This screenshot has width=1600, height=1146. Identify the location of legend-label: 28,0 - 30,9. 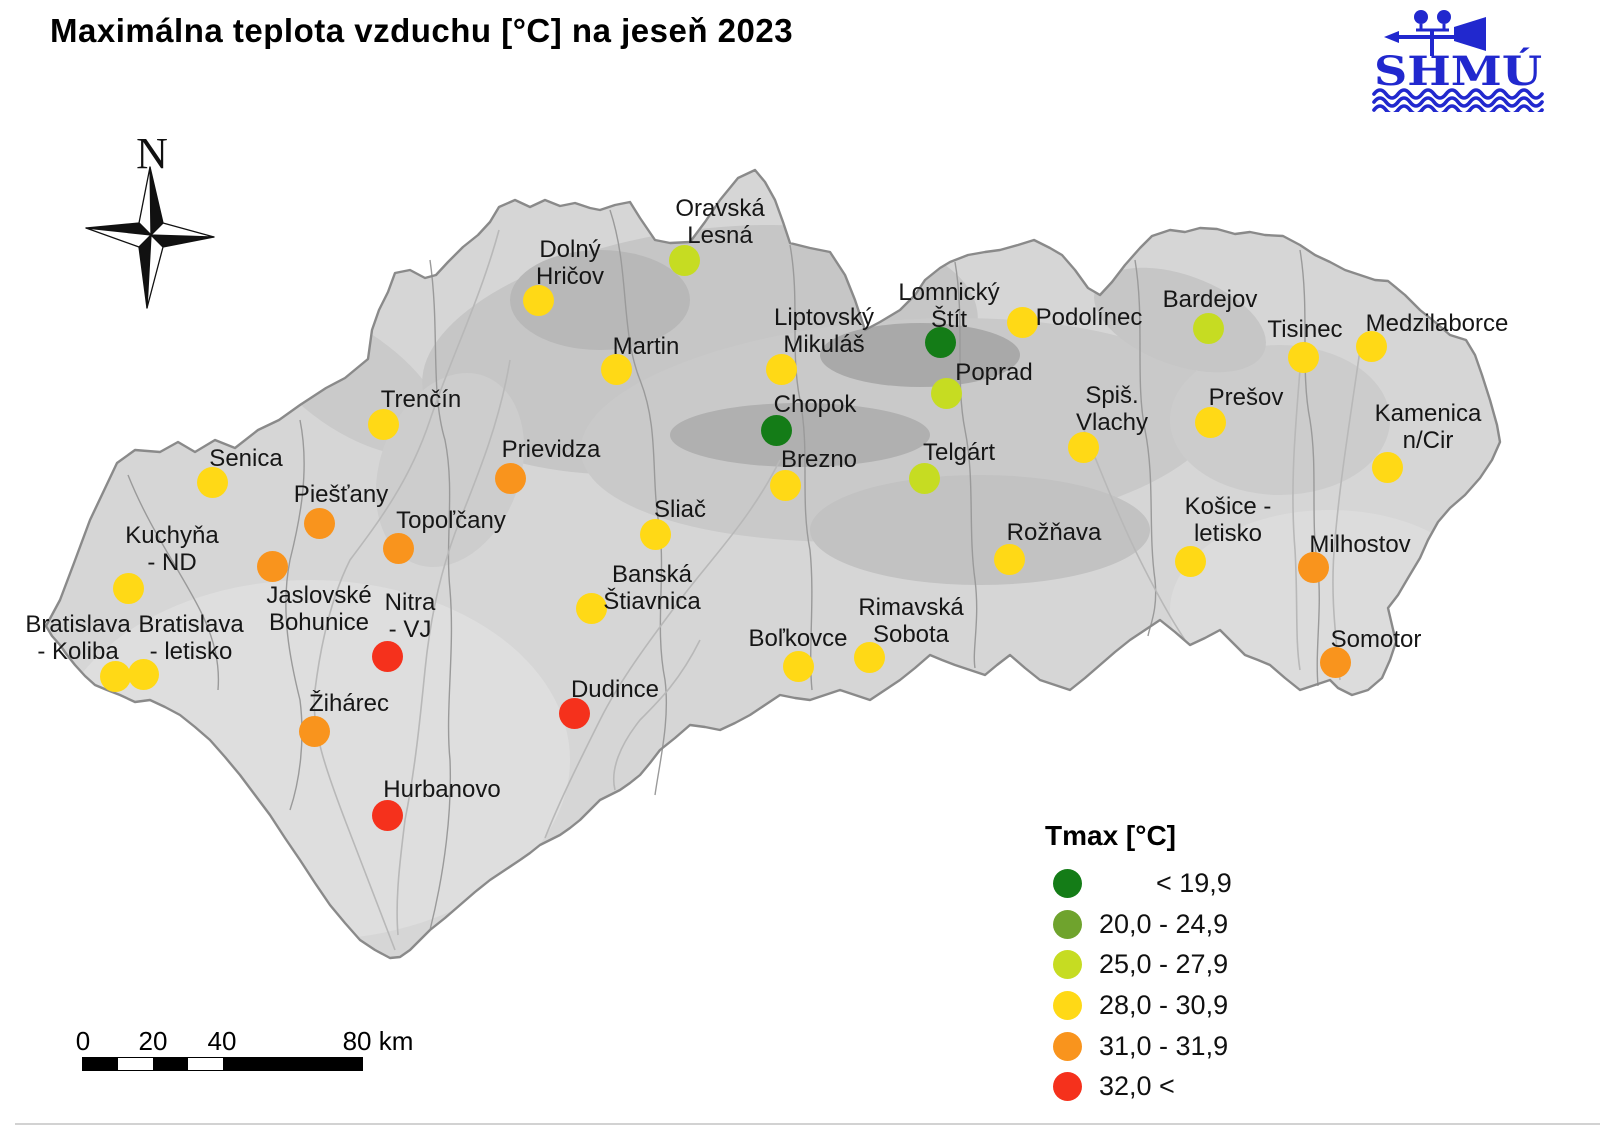
(1164, 1004).